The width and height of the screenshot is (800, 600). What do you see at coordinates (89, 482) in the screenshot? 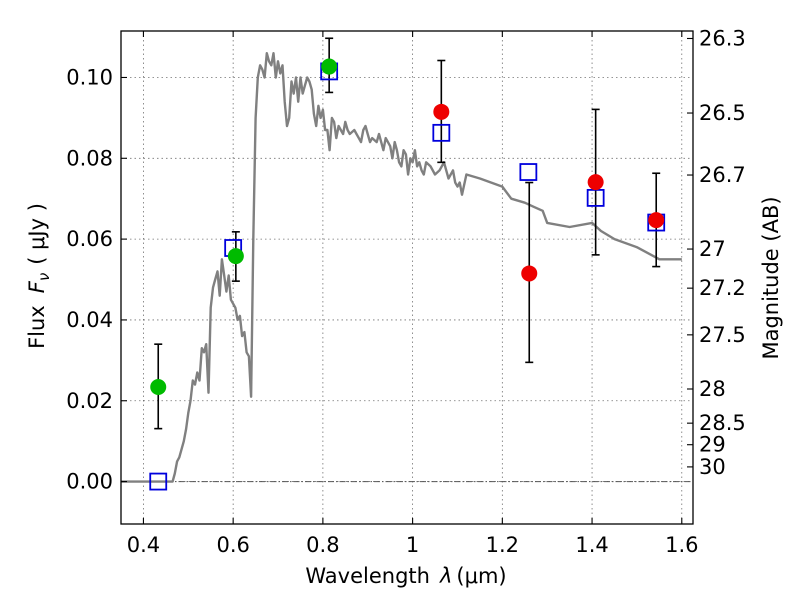
I see `y-tick-label: 0.00` at bounding box center [89, 482].